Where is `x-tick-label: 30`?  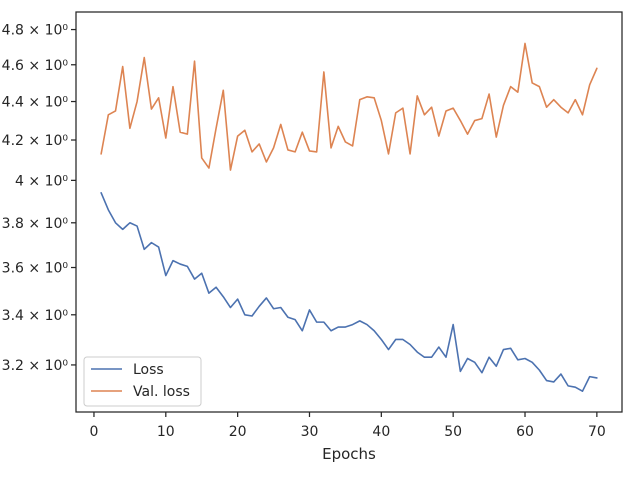 x-tick-label: 30 is located at coordinates (310, 432).